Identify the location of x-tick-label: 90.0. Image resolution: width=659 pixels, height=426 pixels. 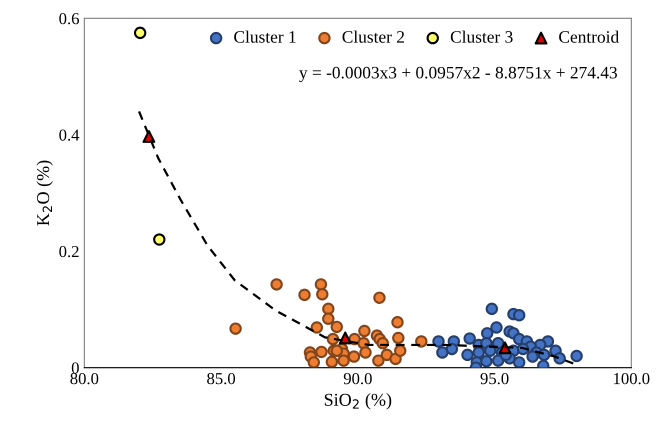
(358, 378).